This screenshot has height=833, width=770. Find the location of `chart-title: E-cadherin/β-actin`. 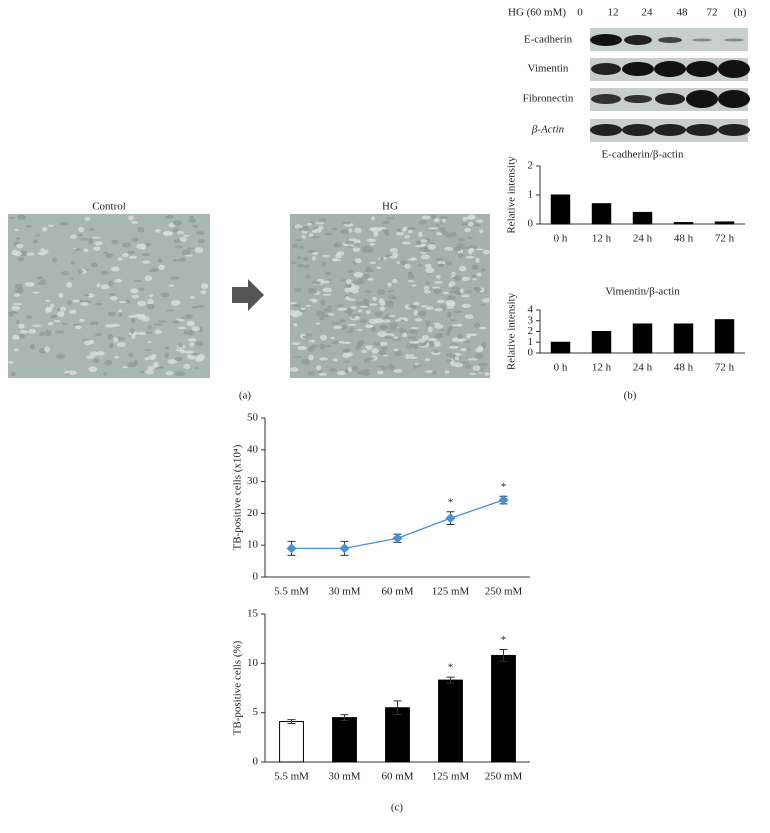

chart-title: E-cadherin/β-actin is located at coordinates (643, 155).